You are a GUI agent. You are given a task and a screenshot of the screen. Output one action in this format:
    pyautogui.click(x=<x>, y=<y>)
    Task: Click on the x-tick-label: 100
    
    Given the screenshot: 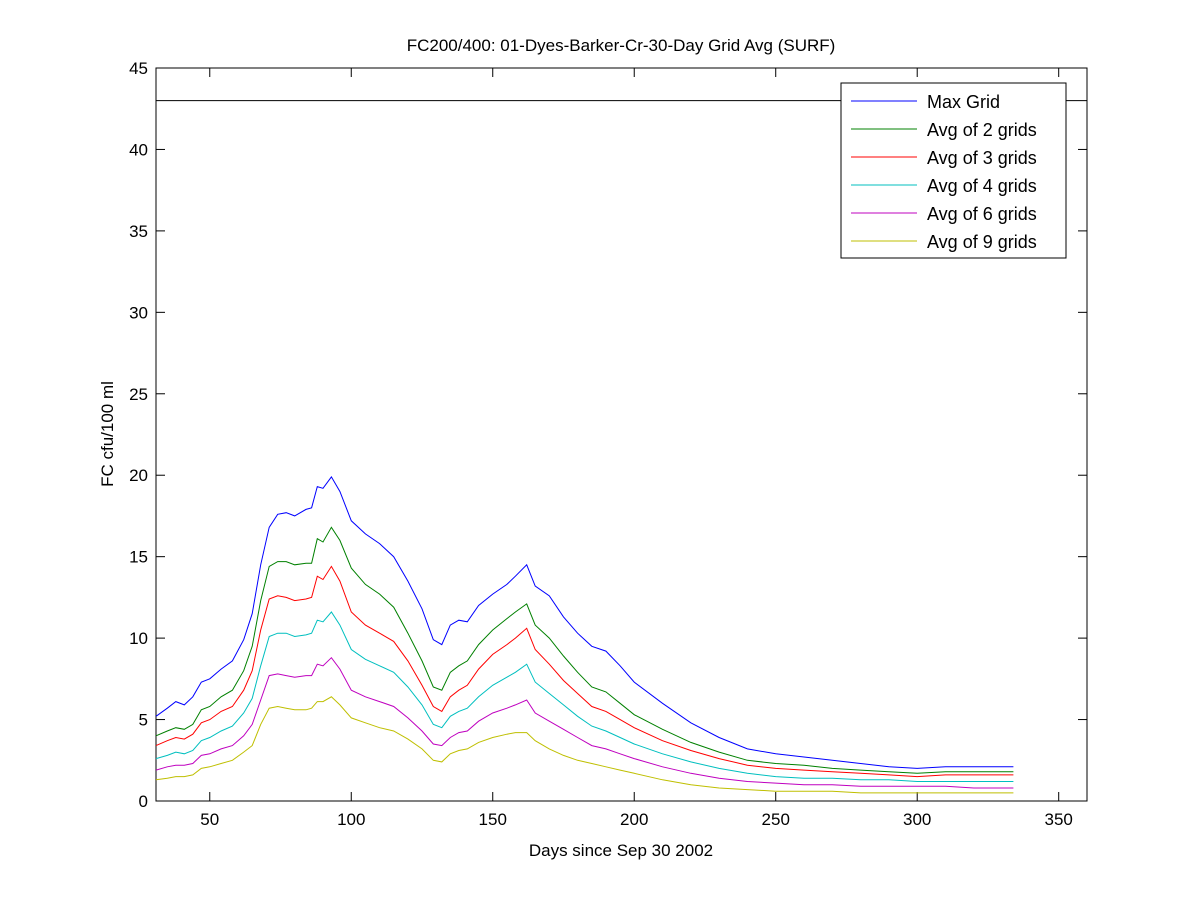 What is the action you would take?
    pyautogui.click(x=351, y=819)
    